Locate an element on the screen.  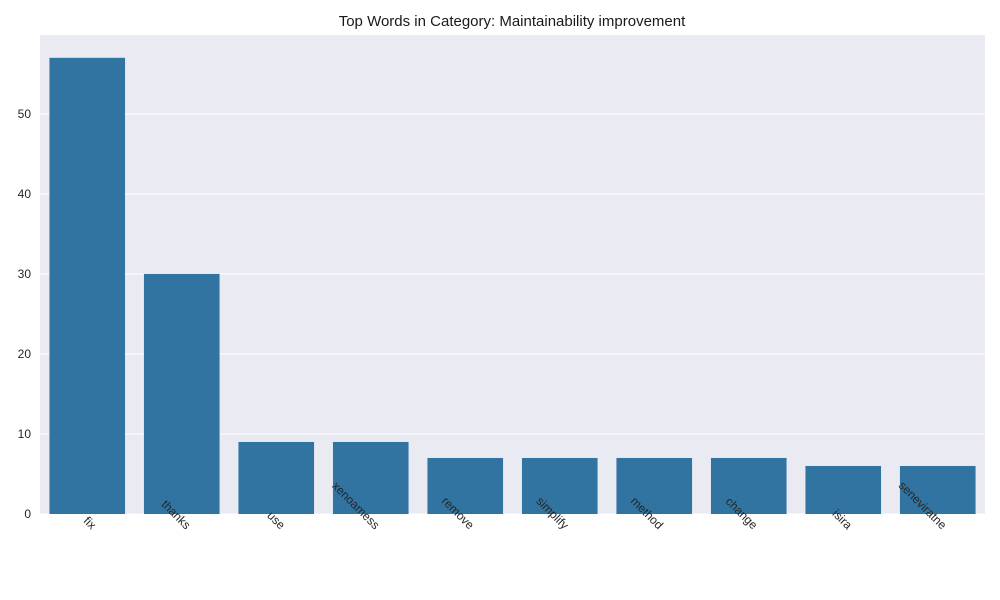
bar-fix is located at coordinates (87, 286).